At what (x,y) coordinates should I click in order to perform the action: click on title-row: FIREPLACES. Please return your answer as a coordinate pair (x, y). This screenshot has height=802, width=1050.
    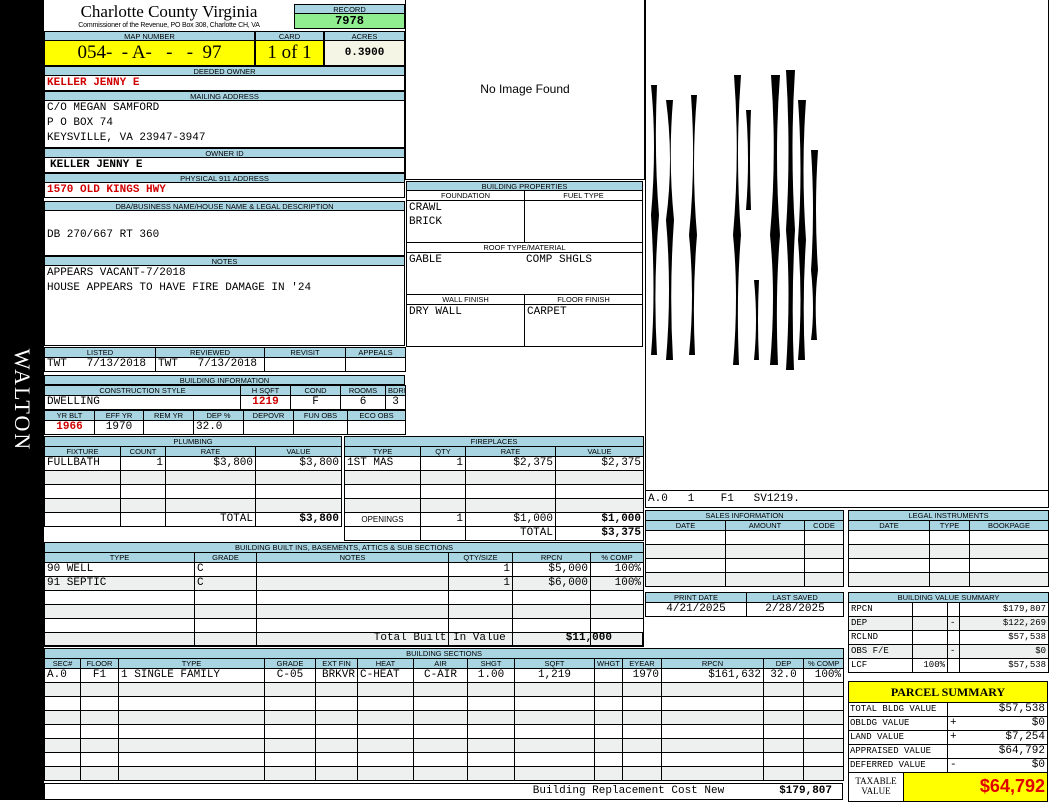
    Looking at the image, I should click on (494, 441).